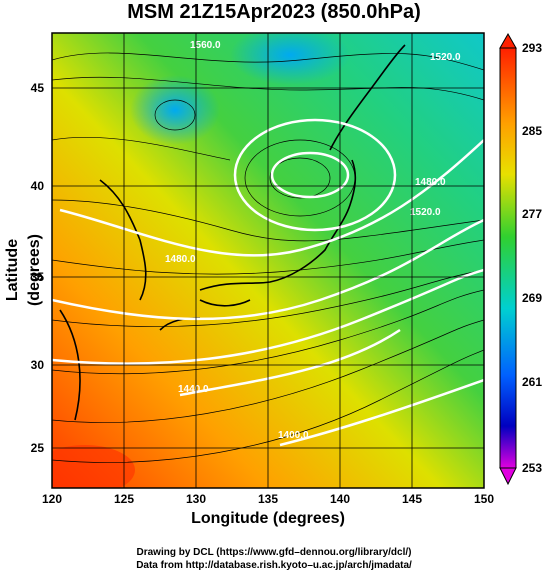 Image resolution: width=548 pixels, height=573 pixels. I want to click on contour-label: 1400.0, so click(293, 435).